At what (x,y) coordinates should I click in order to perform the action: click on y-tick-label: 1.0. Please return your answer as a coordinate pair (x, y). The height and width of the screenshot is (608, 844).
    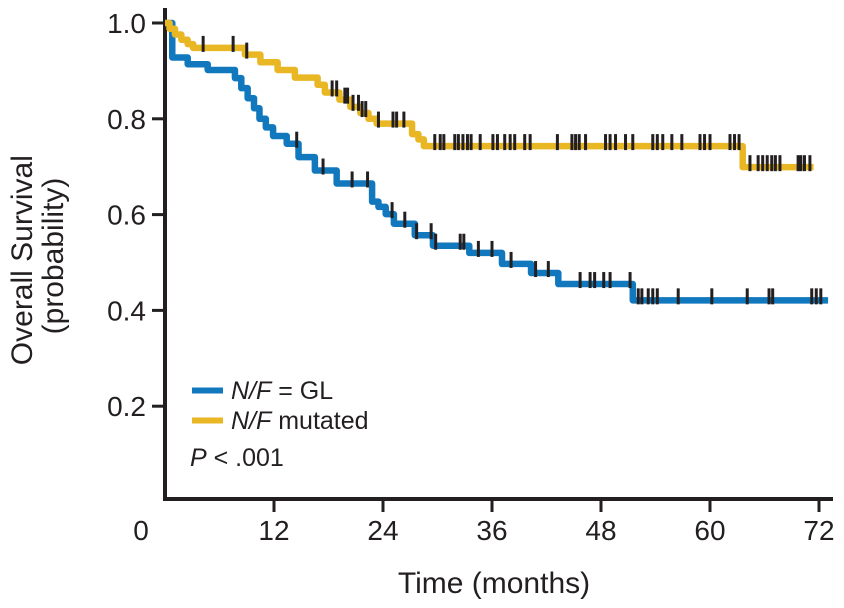
    Looking at the image, I should click on (126, 23).